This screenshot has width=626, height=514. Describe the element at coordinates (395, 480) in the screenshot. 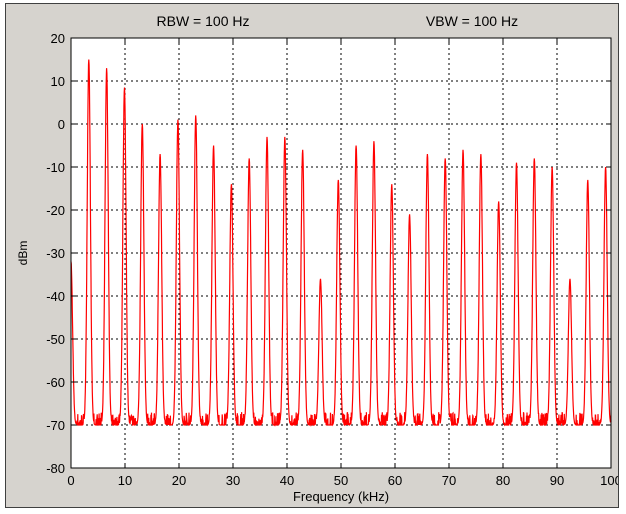

I see `x-tick-label: 60` at that location.